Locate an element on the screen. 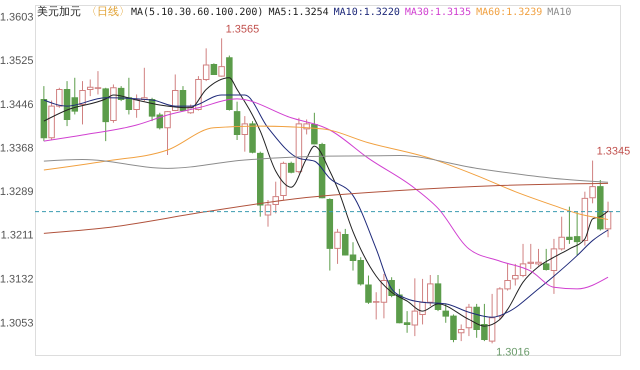  y-tick-label: 1.3132 is located at coordinates (17, 279).